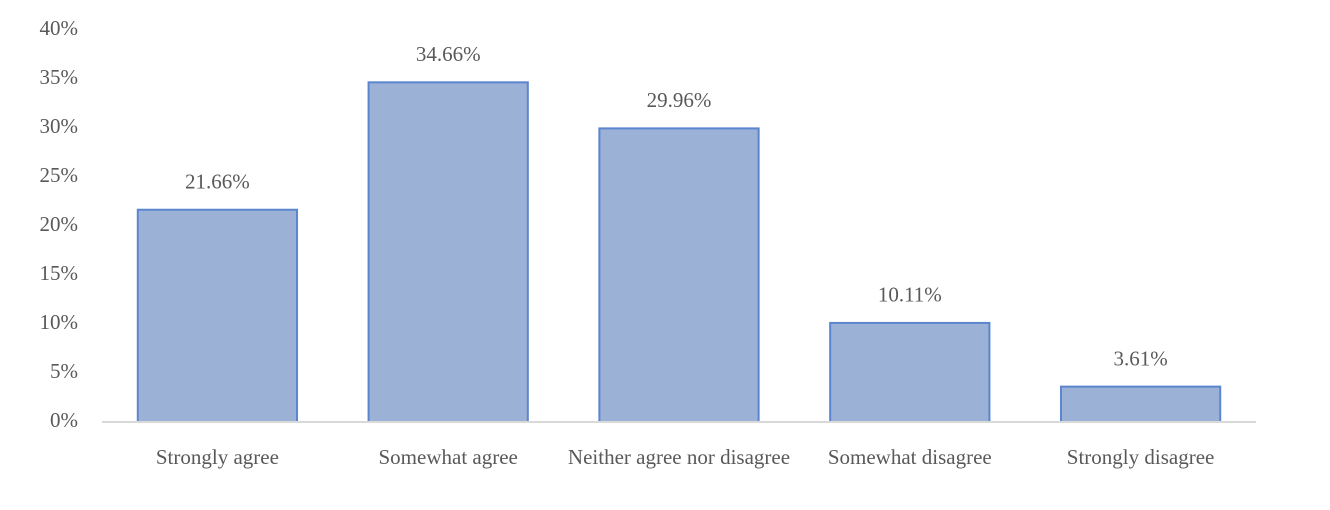 This screenshot has width=1330, height=510. What do you see at coordinates (679, 100) in the screenshot?
I see `data-label: 29.96%` at bounding box center [679, 100].